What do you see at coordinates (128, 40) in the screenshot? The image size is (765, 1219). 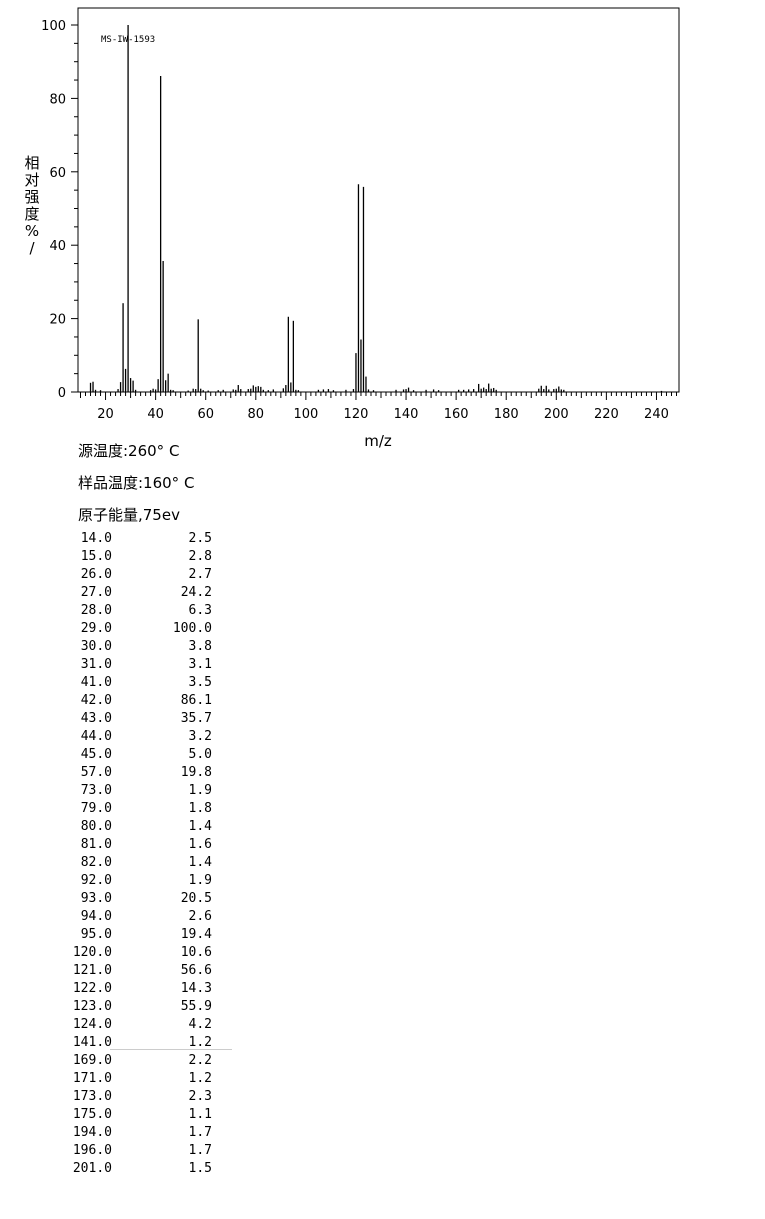 I see `spectrum-id-label: MS-IW-1593` at bounding box center [128, 40].